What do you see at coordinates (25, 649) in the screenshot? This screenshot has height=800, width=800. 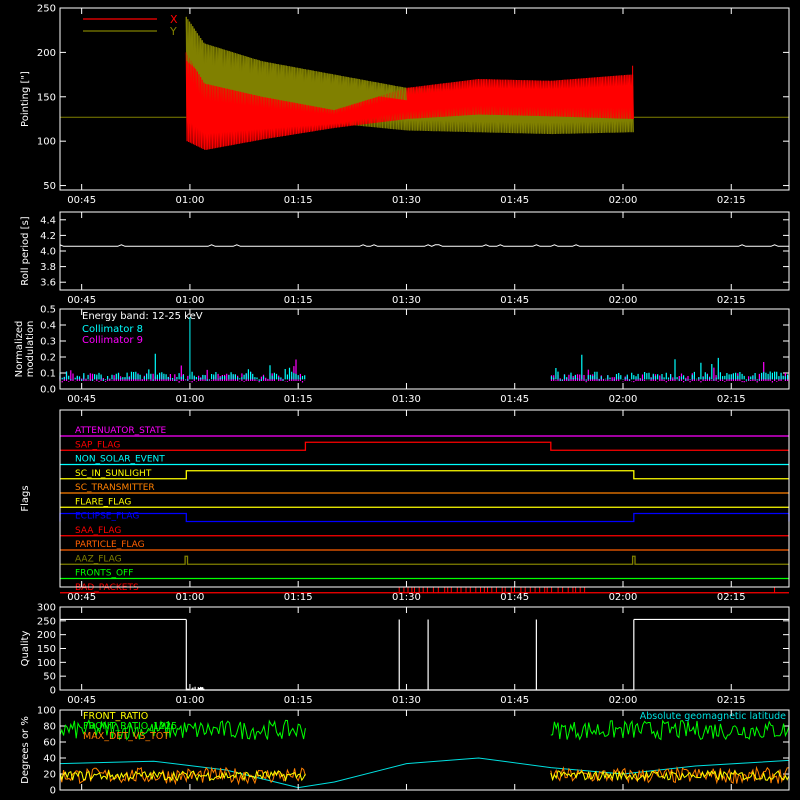 I see `y-axis-label: Quality` at bounding box center [25, 649].